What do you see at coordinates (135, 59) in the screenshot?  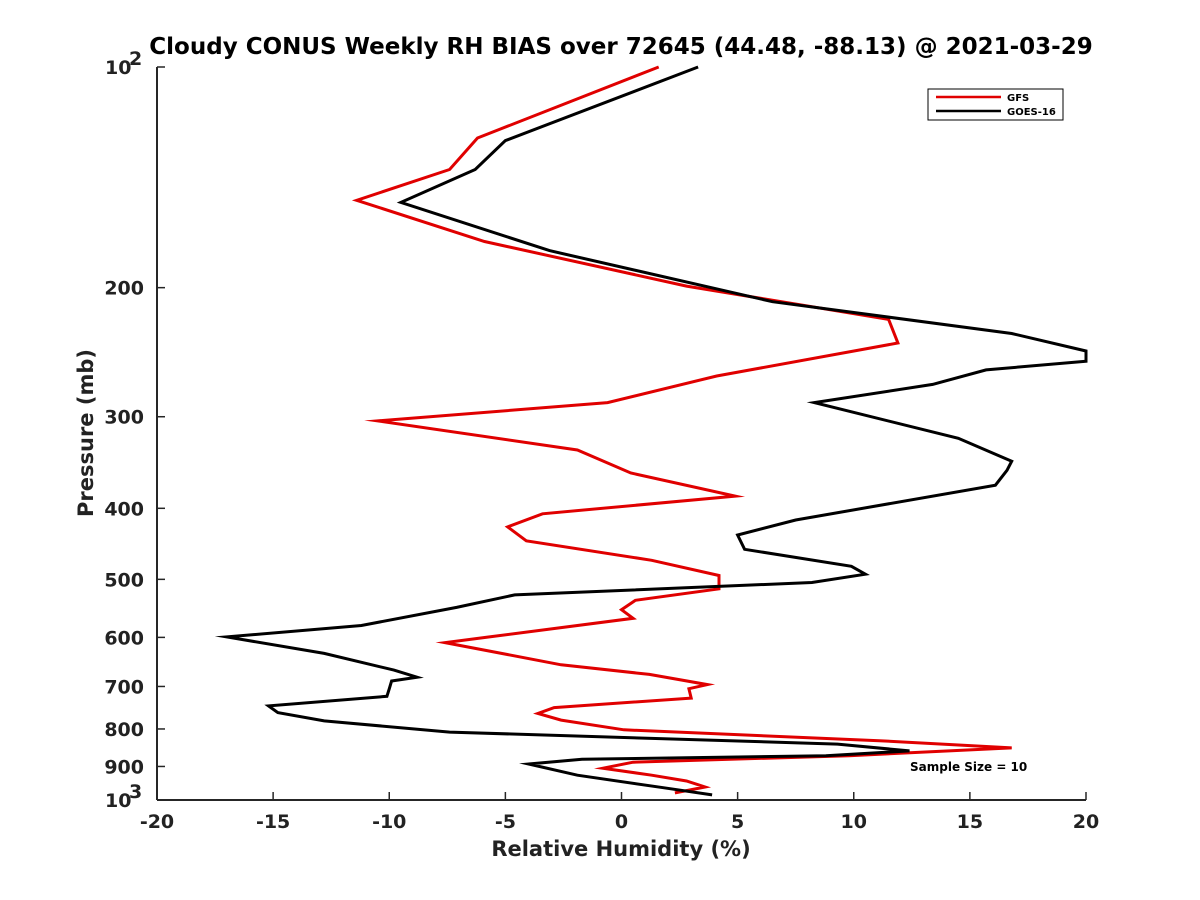 I see `y-tick-exponent: 2` at bounding box center [135, 59].